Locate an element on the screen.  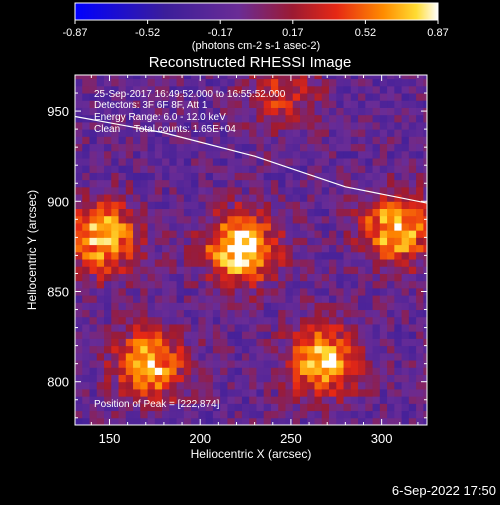
solar-limb-curve is located at coordinates (251, 159).